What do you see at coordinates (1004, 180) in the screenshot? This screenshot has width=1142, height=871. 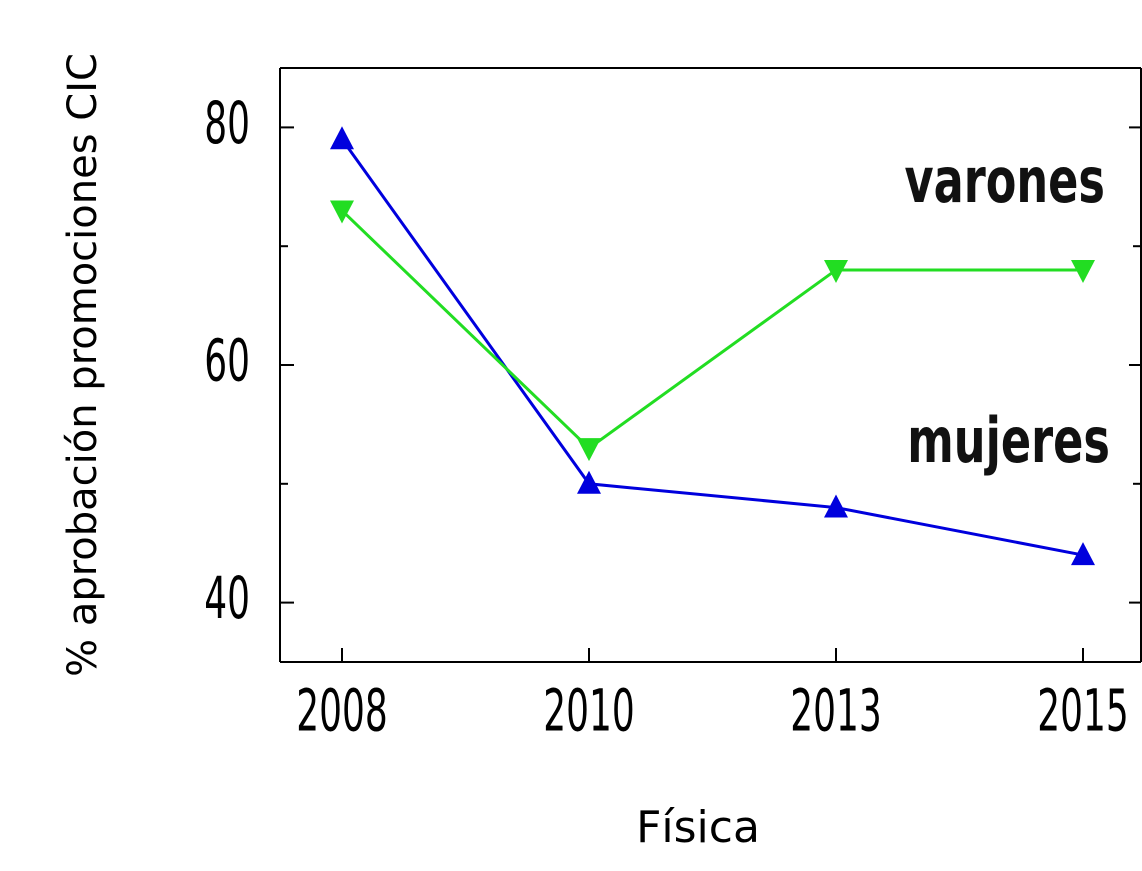 I see `series-label: varones` at bounding box center [1004, 180].